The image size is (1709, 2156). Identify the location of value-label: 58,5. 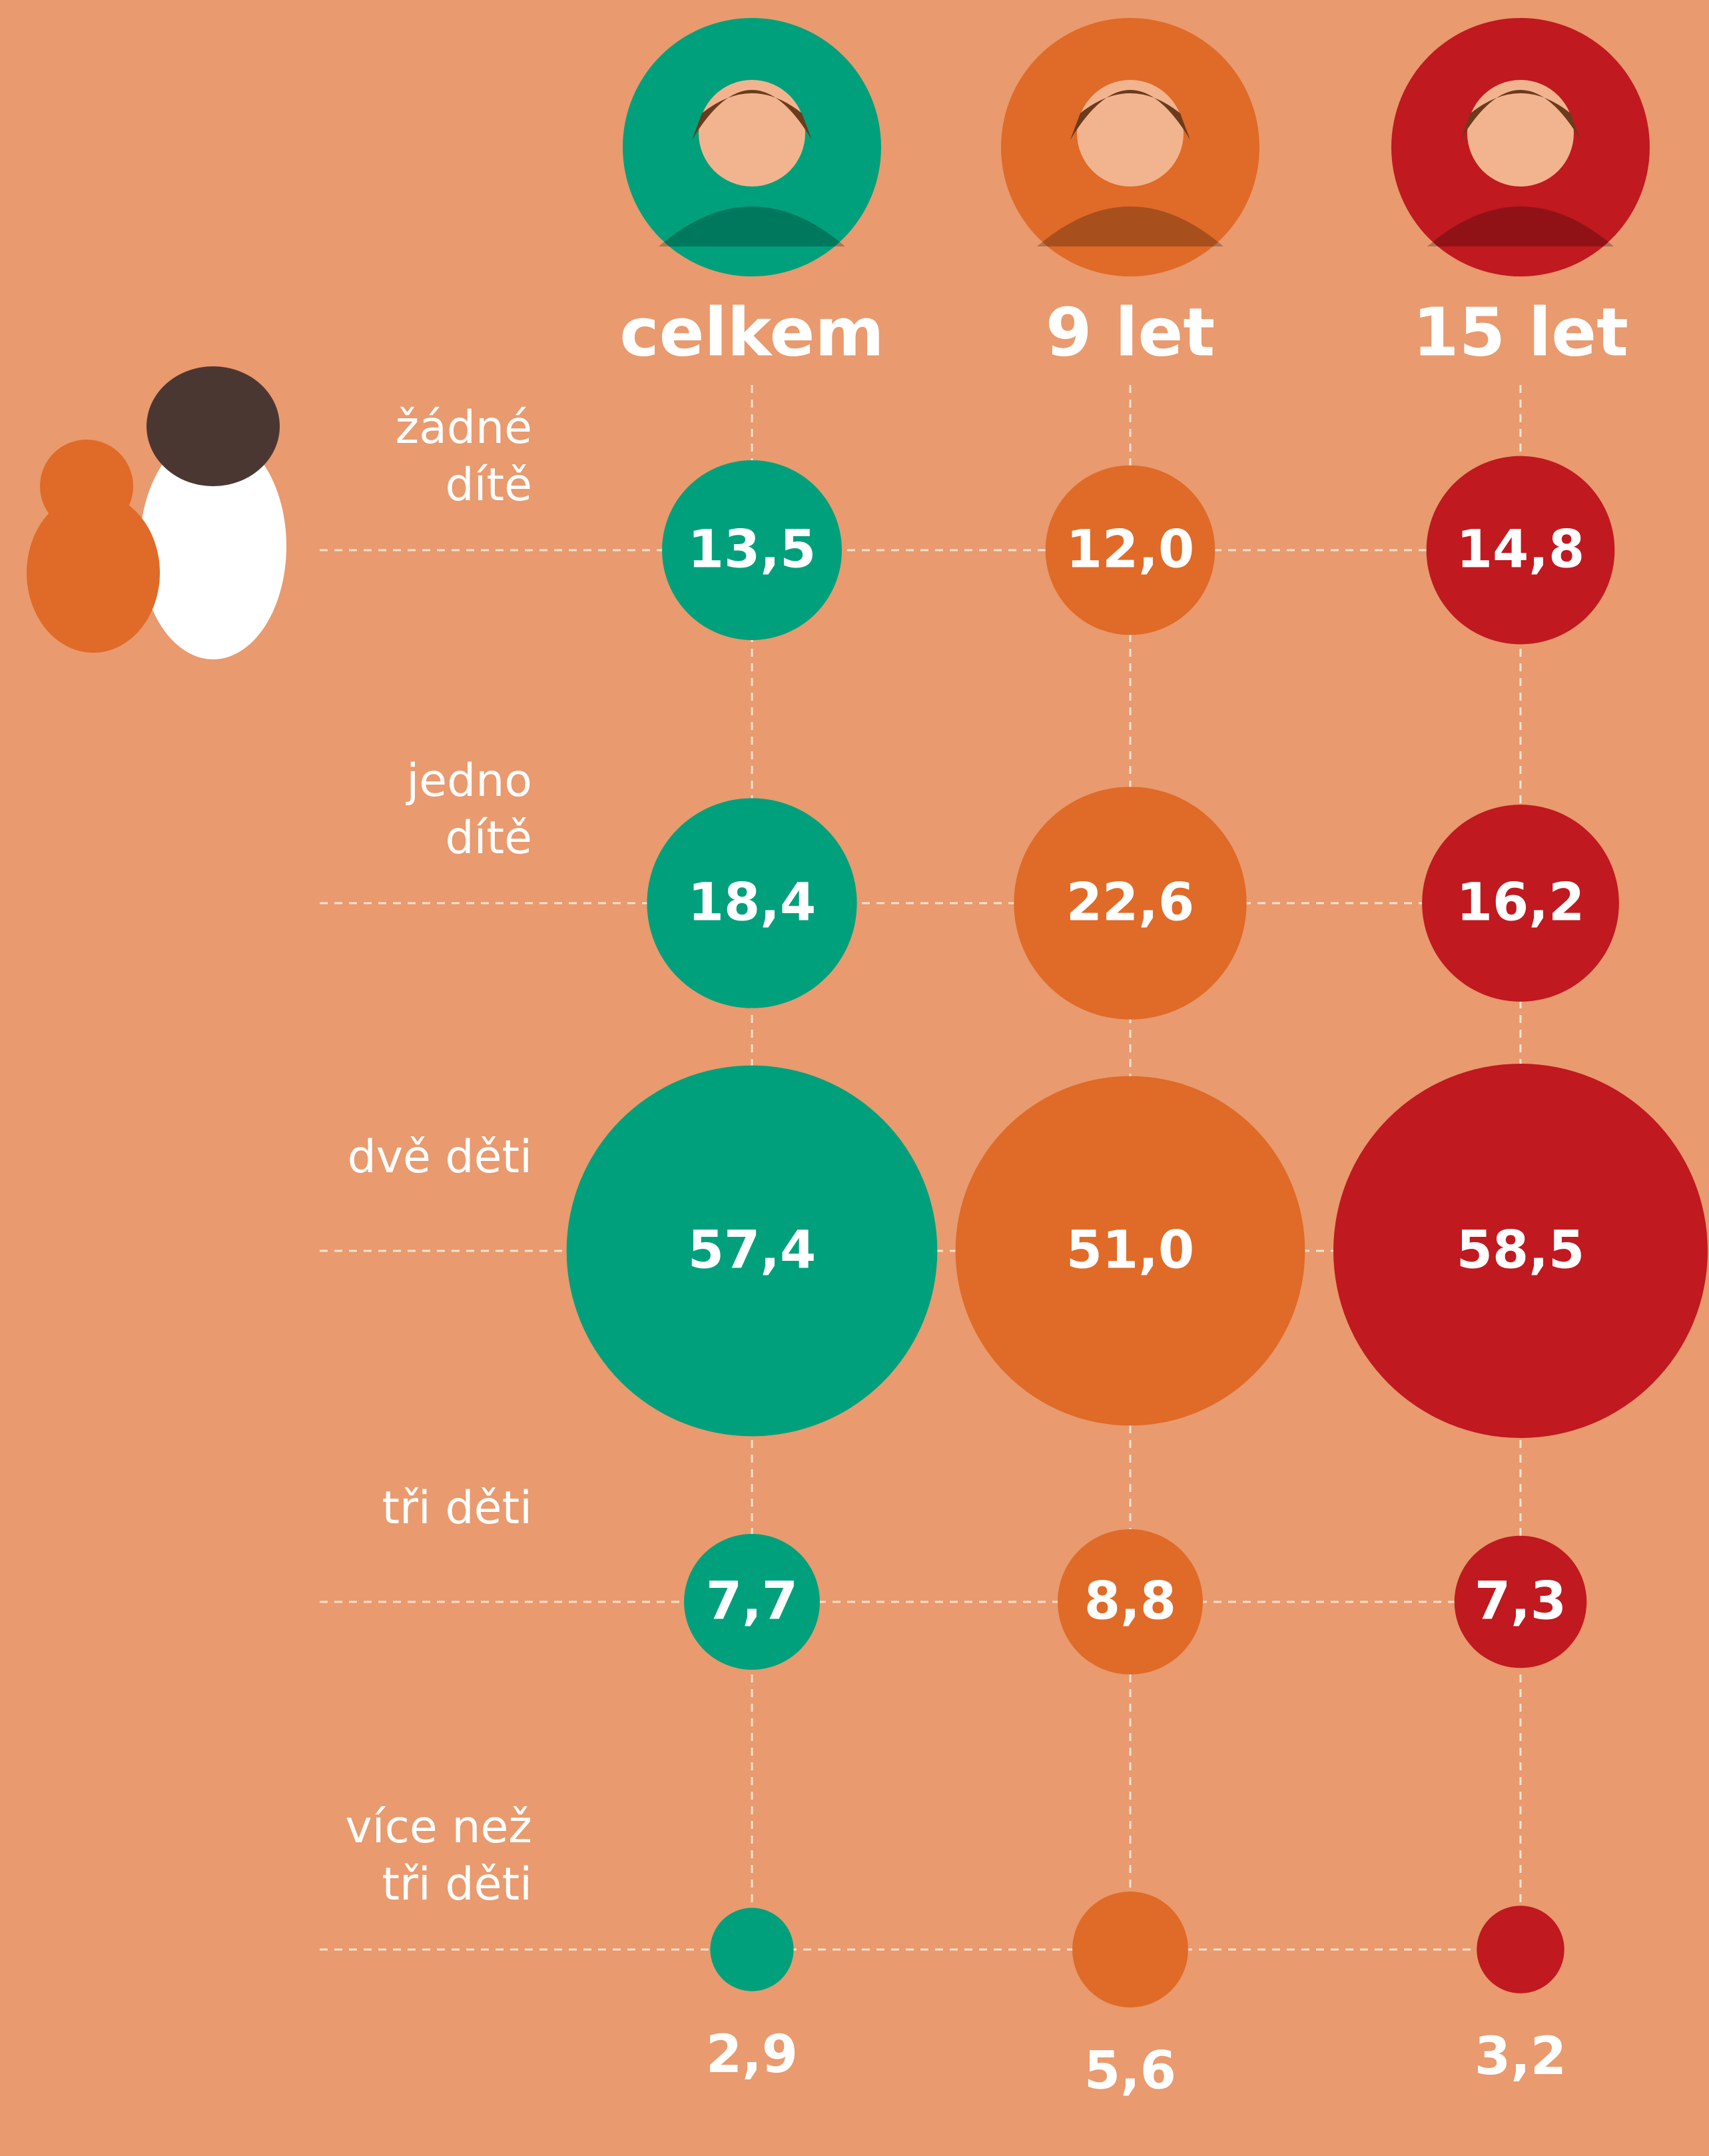
(1520, 1250).